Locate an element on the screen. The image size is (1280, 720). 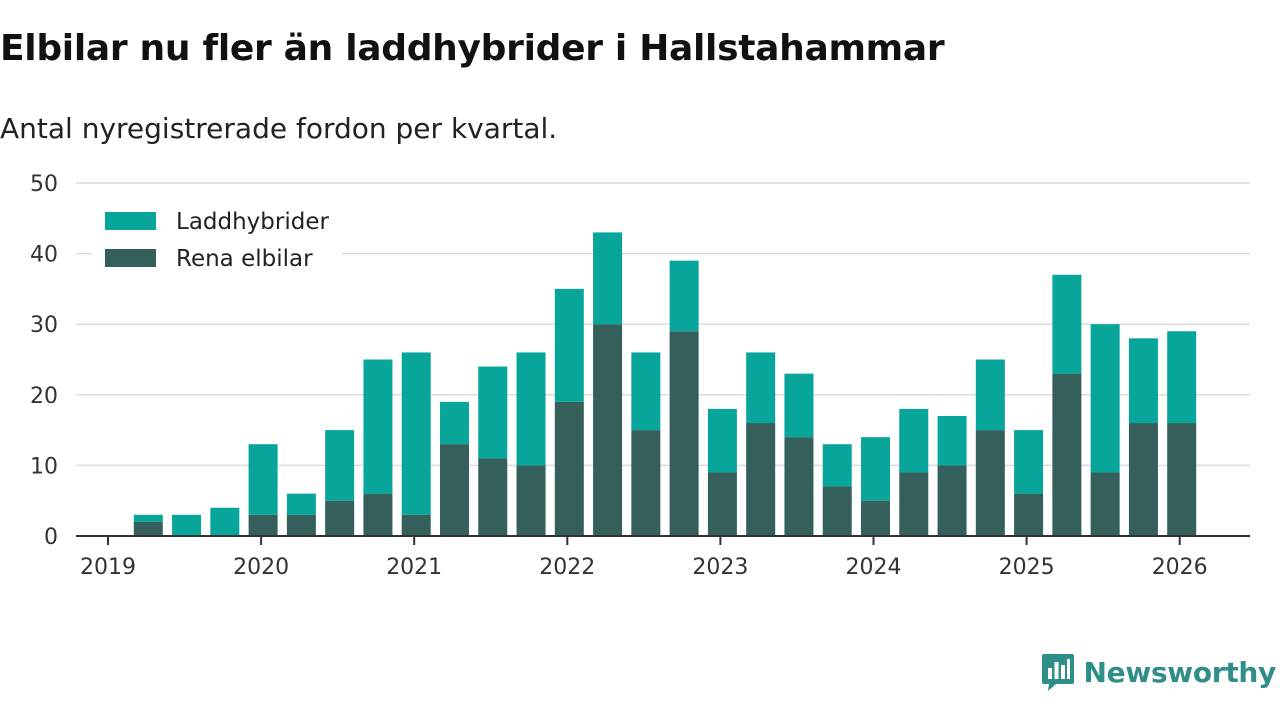
y-tick-label: 50 is located at coordinates (44, 184).